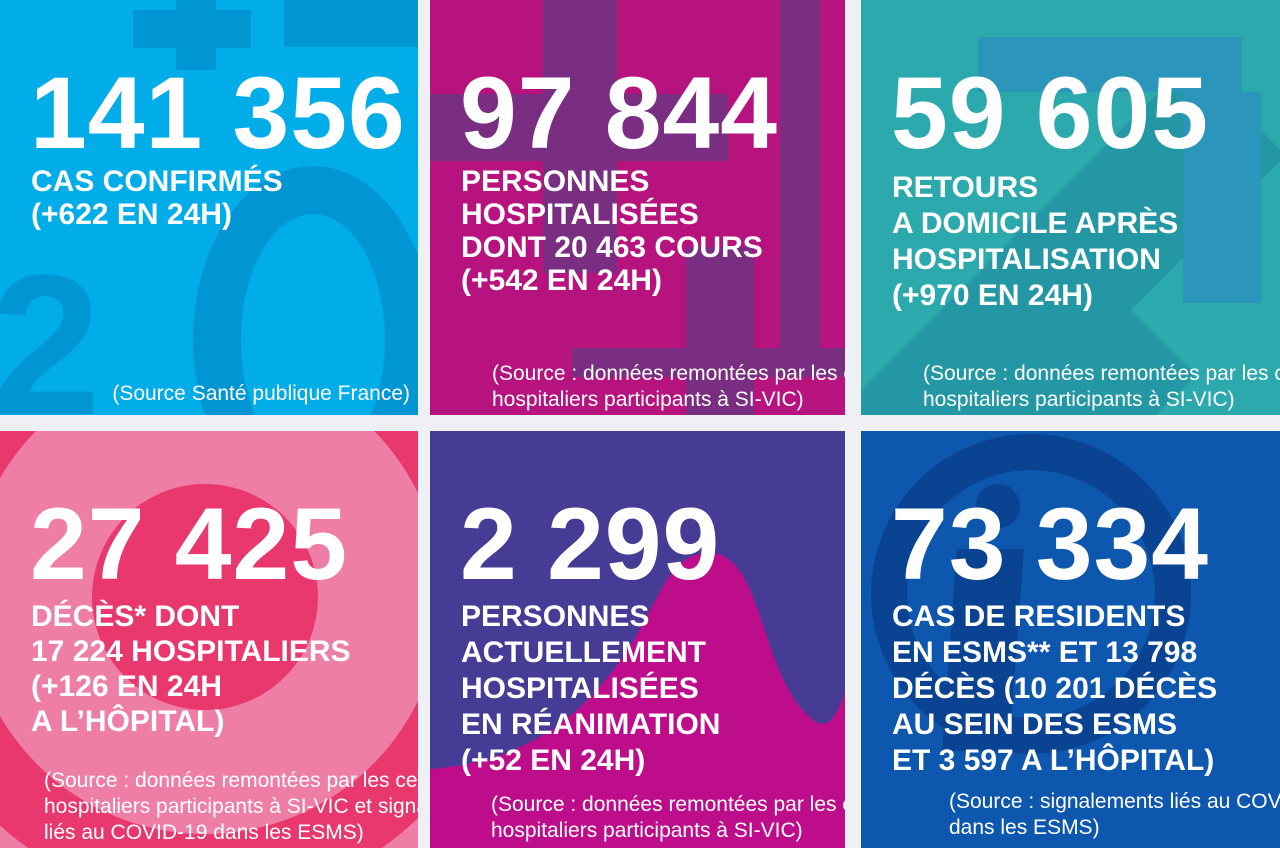 This screenshot has width=1280, height=848. What do you see at coordinates (590, 544) in the screenshot?
I see `stat-value: 2 299` at bounding box center [590, 544].